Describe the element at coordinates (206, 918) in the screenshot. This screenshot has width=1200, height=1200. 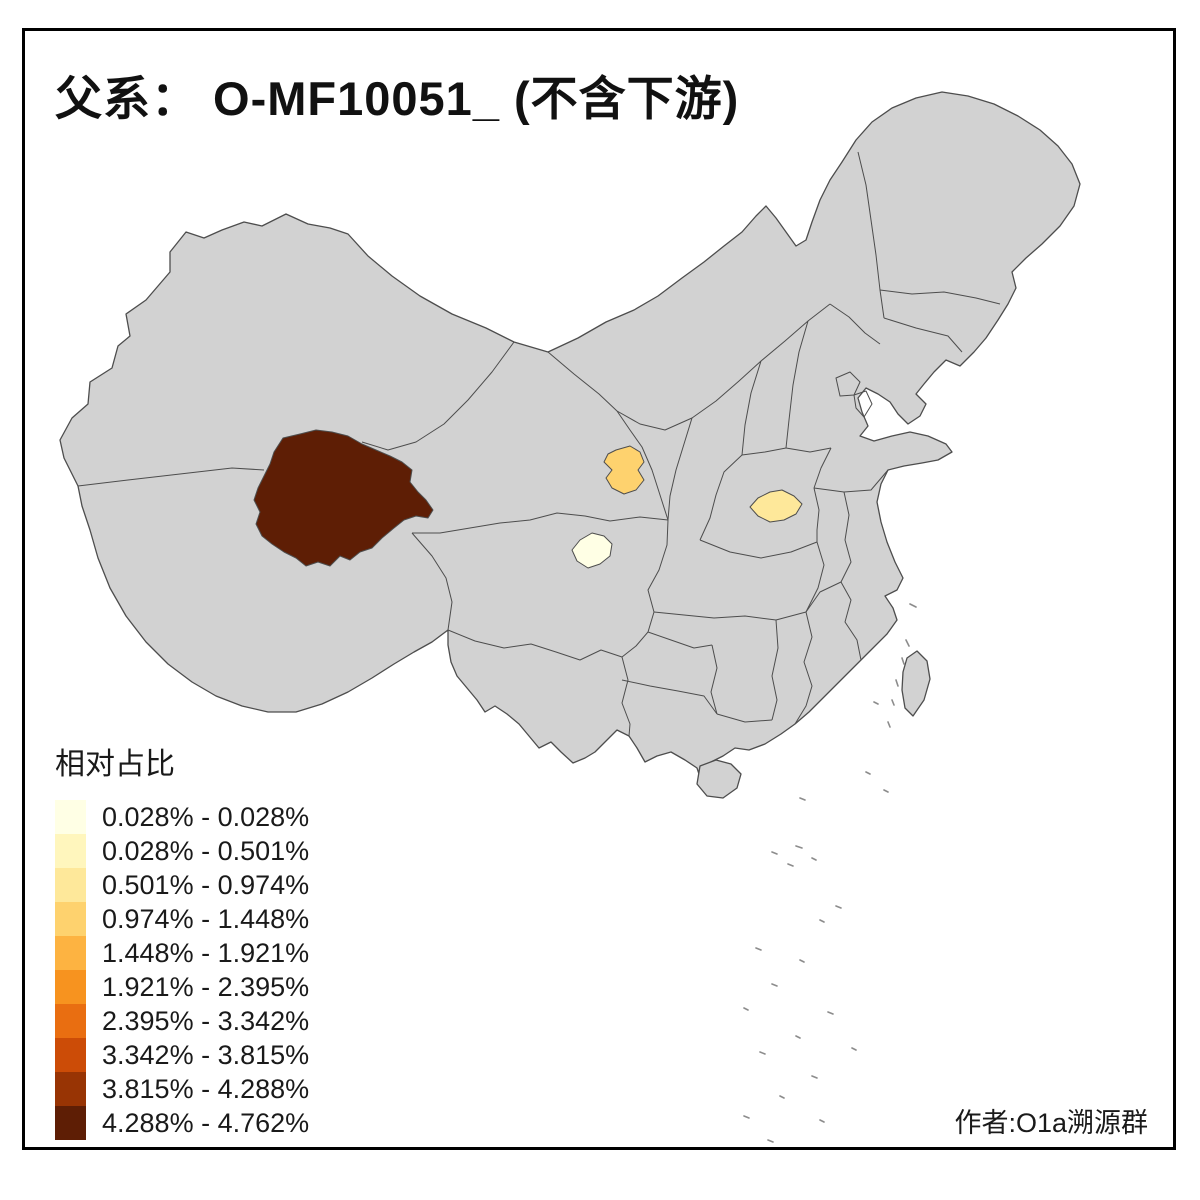
I see `legend-label: 0.974% - 1.448%` at that location.